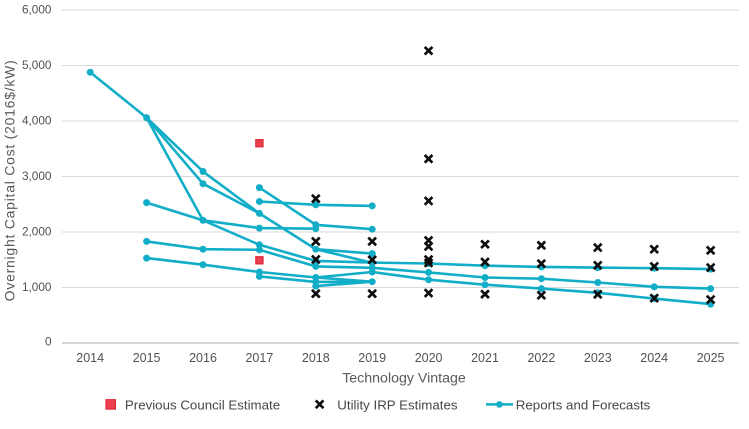 This screenshot has width=749, height=429. What do you see at coordinates (404, 379) in the screenshot?
I see `svg-text: Technology Vintage` at bounding box center [404, 379].